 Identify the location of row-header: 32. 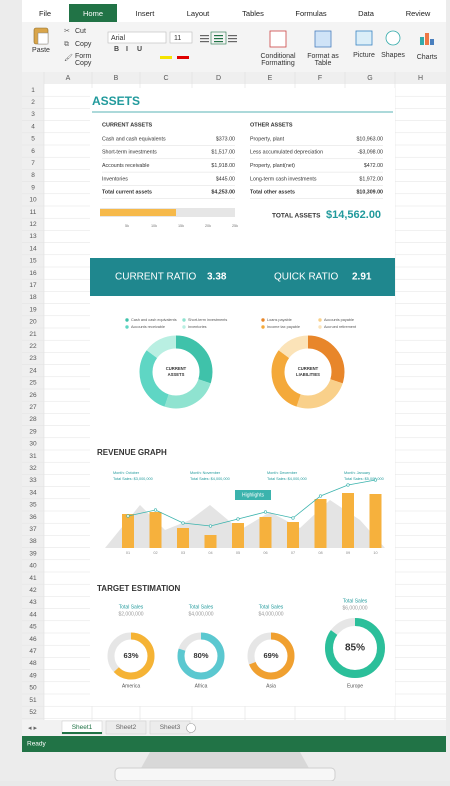
(33, 468).